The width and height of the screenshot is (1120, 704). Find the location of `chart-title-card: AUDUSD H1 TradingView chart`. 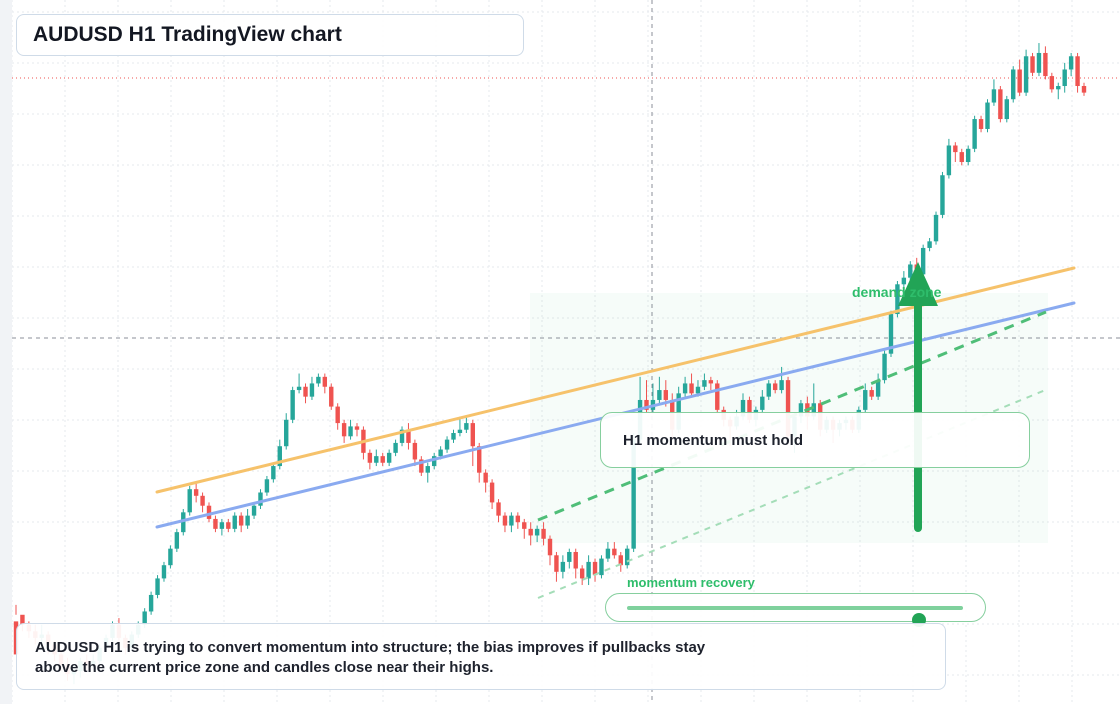

chart-title-card: AUDUSD H1 TradingView chart is located at coordinates (270, 35).